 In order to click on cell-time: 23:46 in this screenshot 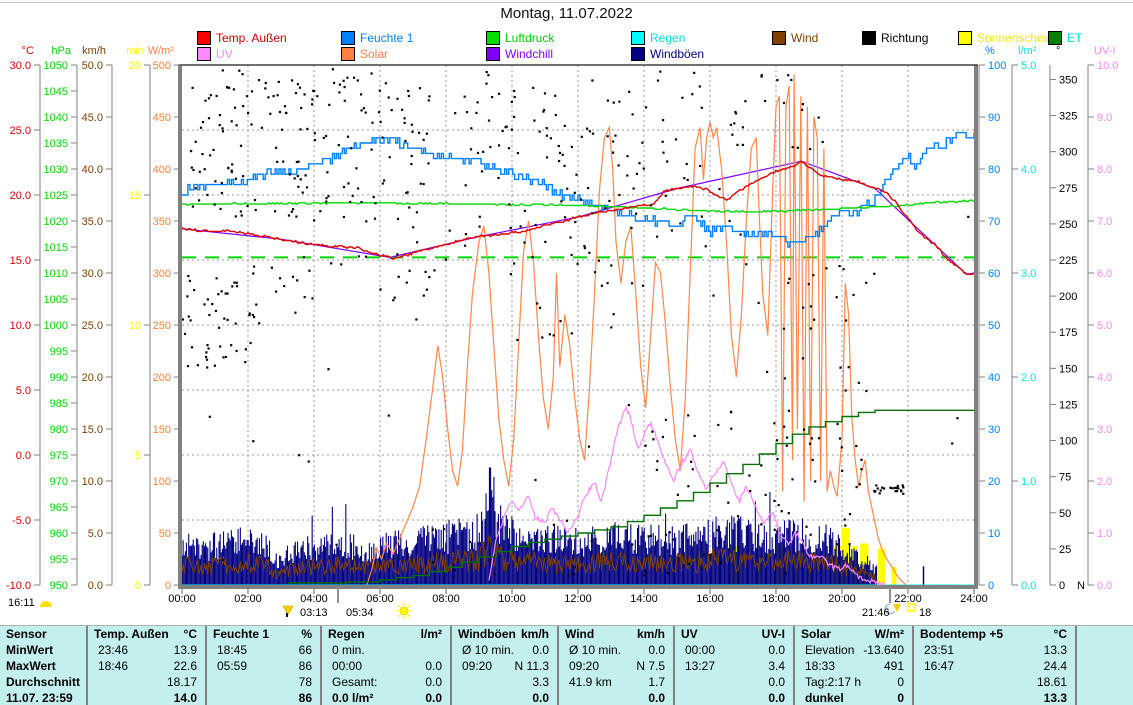, I will do `click(113, 650)`.